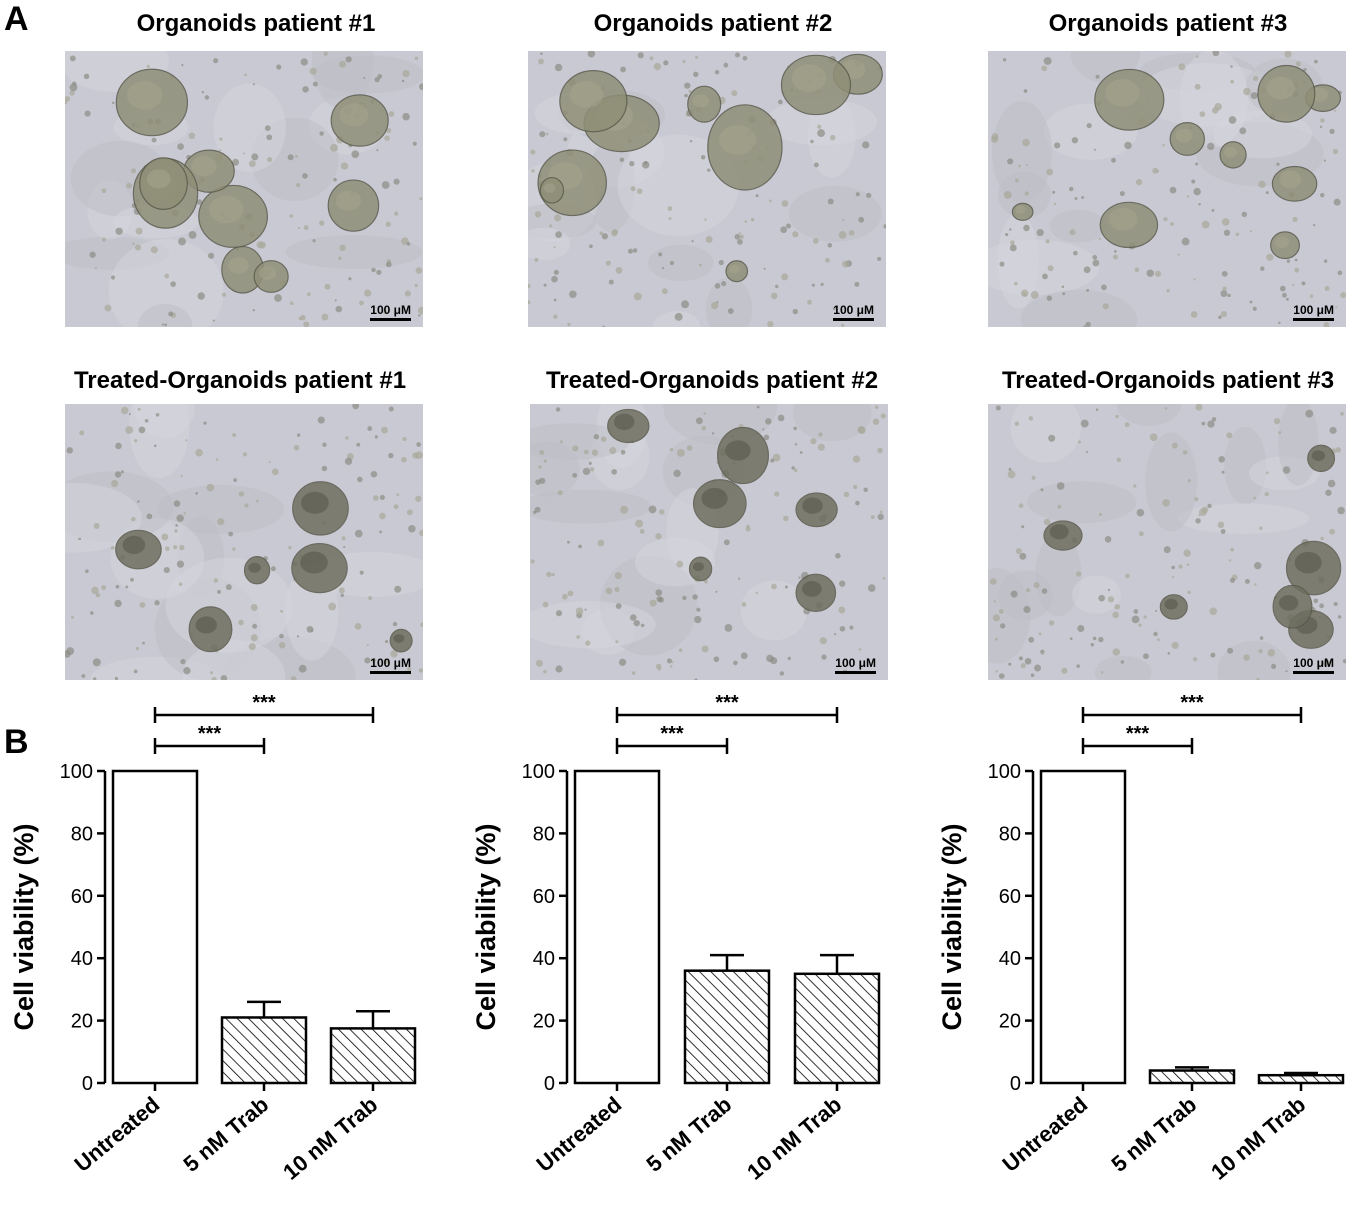 This screenshot has height=1220, width=1368. Describe the element at coordinates (240, 380) in the screenshot. I see `image-title-treated-patient-1: Treated-Organoids patient #1` at that location.